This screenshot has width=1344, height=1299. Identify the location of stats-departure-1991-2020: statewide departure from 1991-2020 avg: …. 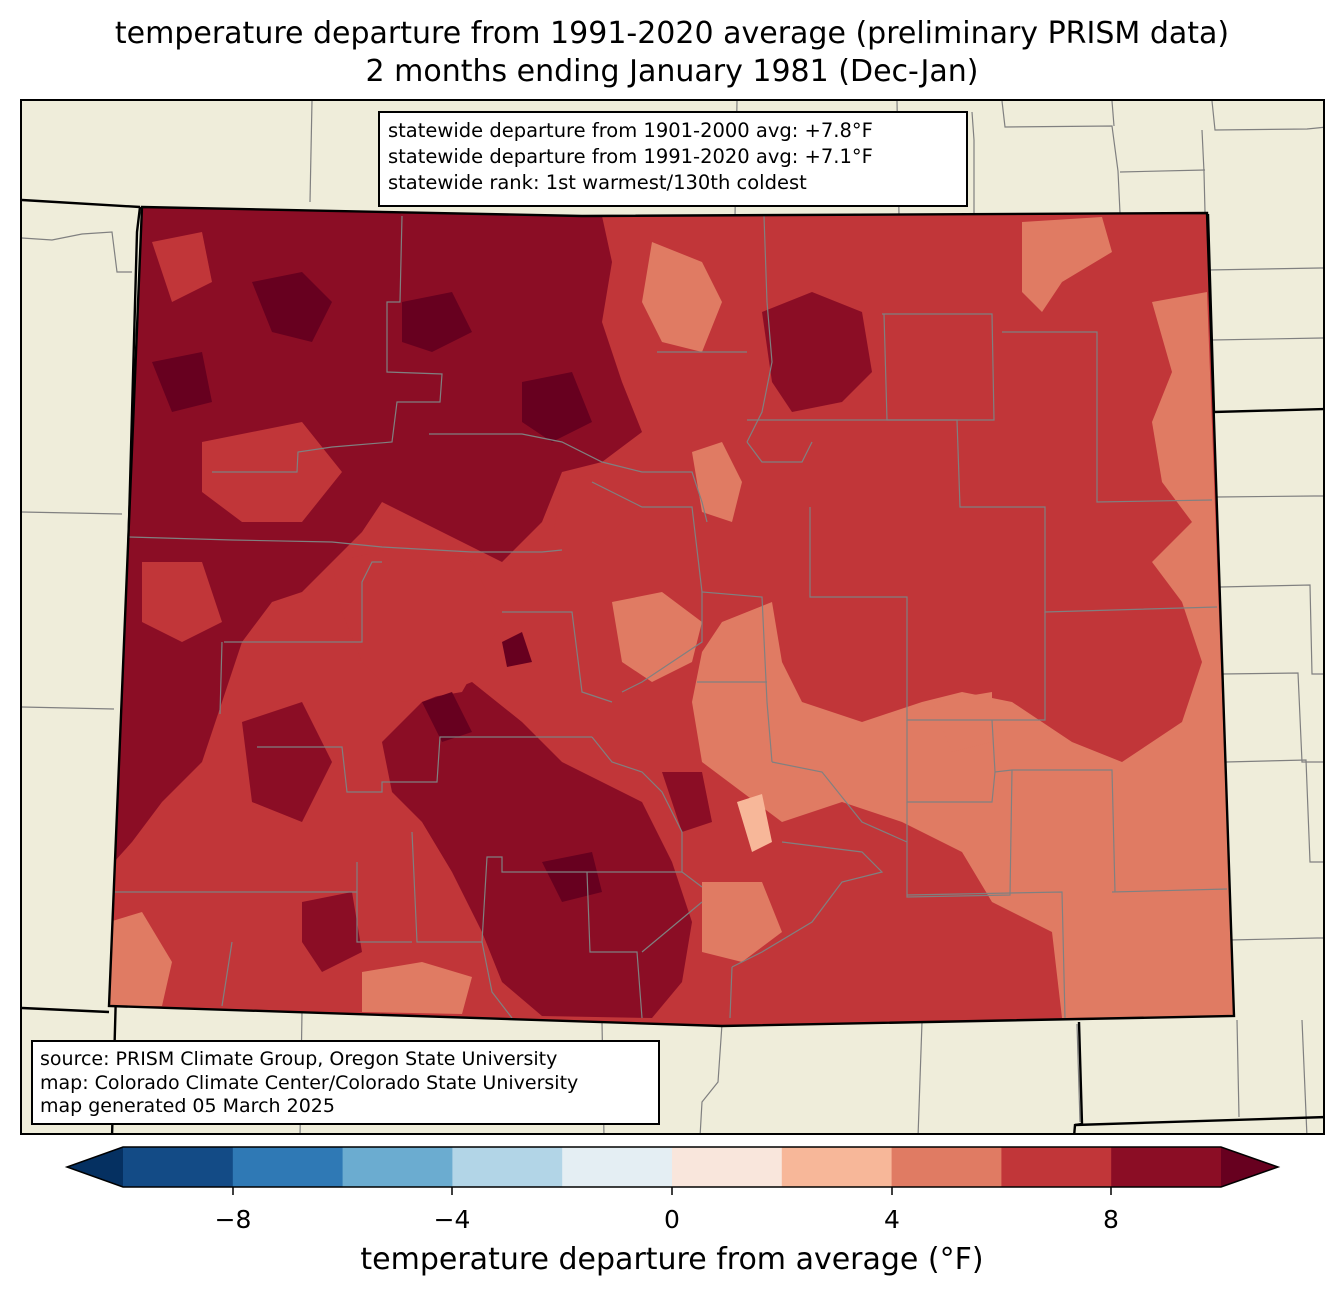
(673, 157).